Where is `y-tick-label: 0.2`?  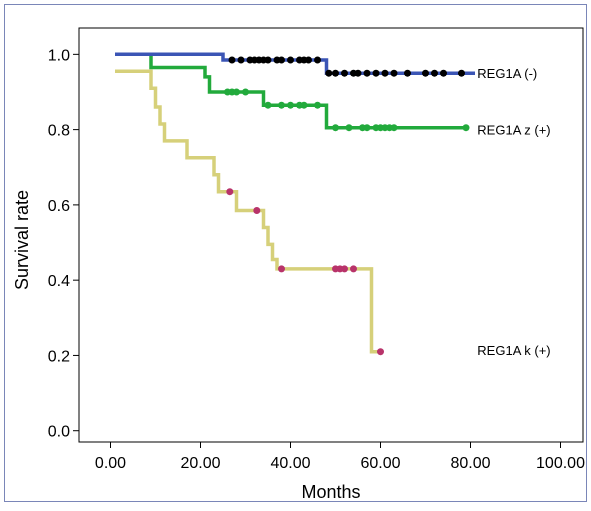 y-tick-label: 0.2 is located at coordinates (59, 356).